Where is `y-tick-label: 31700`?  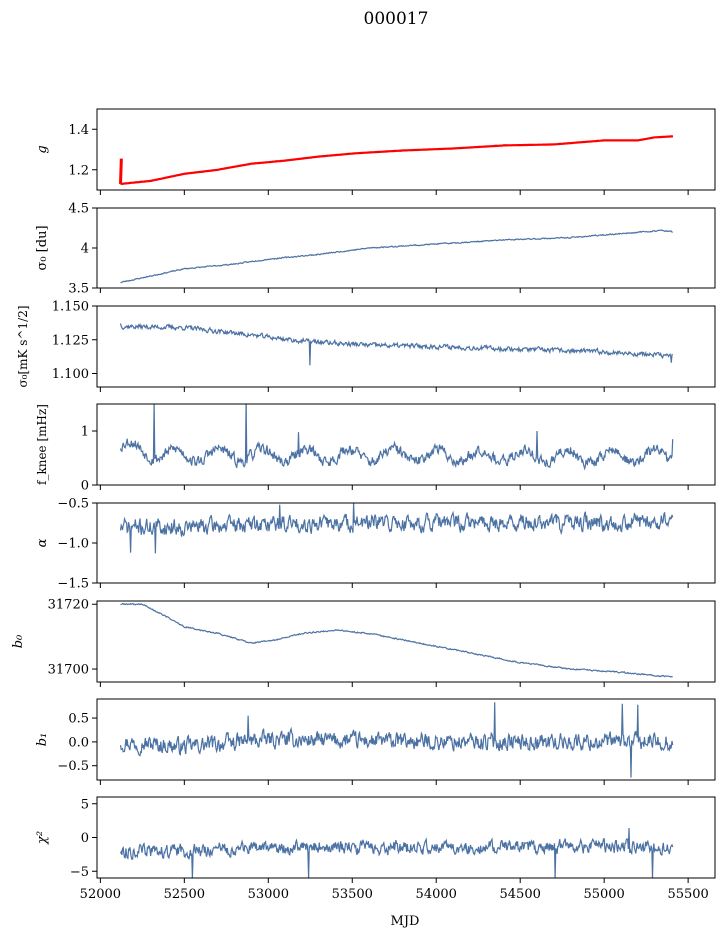 y-tick-label: 31700 is located at coordinates (68, 670).